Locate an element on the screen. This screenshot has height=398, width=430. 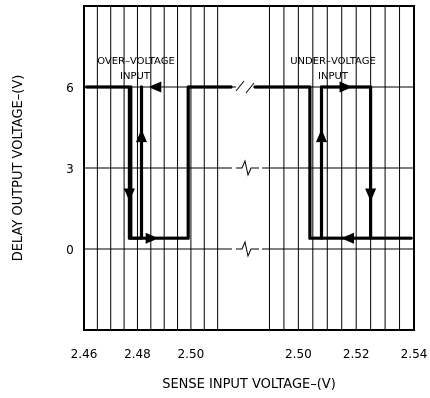
ylabel: DELAY OUTPUT VOLTAGE–(V) is located at coordinates (18, 168).